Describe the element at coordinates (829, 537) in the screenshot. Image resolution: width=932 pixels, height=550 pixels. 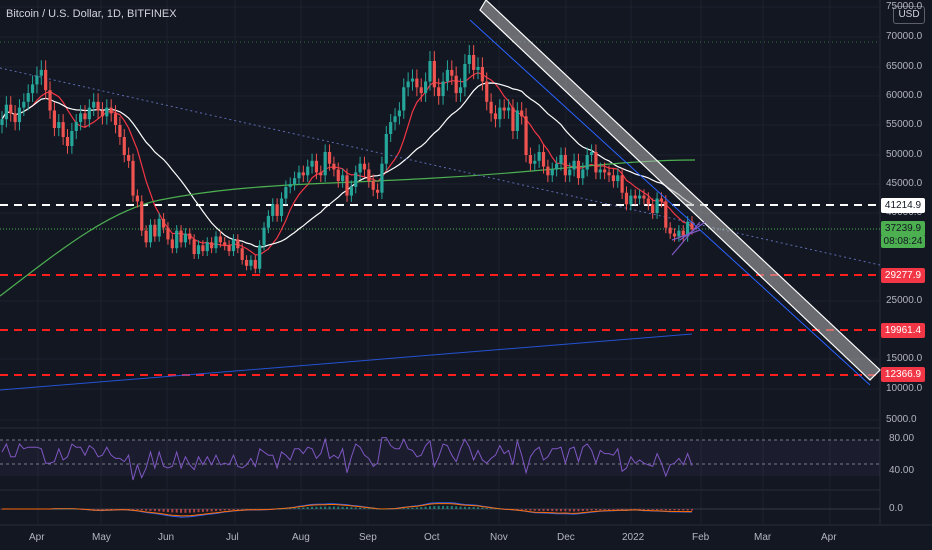
I see `time-axis-label: Apr` at that location.